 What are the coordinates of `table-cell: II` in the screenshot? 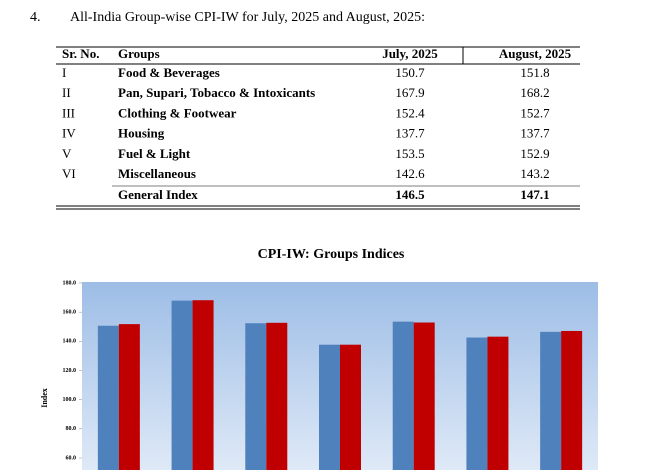 It's located at (66, 92).